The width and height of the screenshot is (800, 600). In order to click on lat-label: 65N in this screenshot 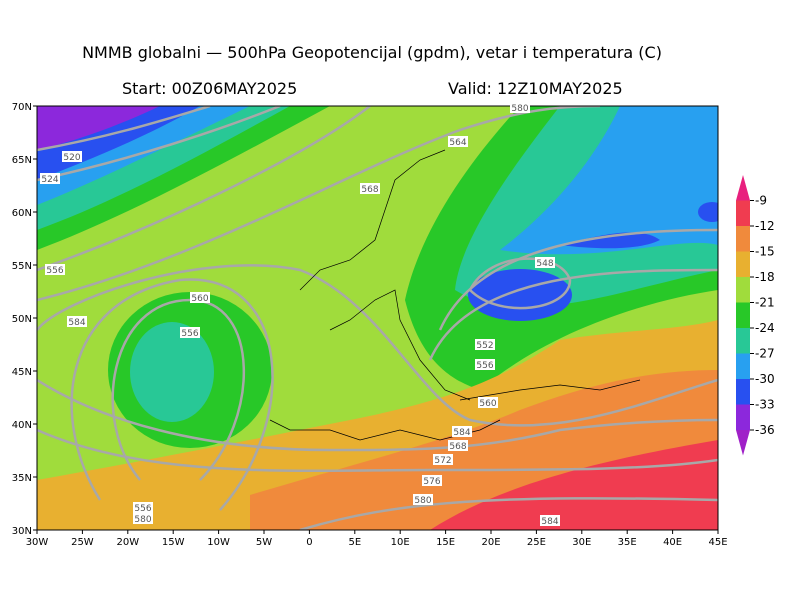, I will do `click(22, 160)`.